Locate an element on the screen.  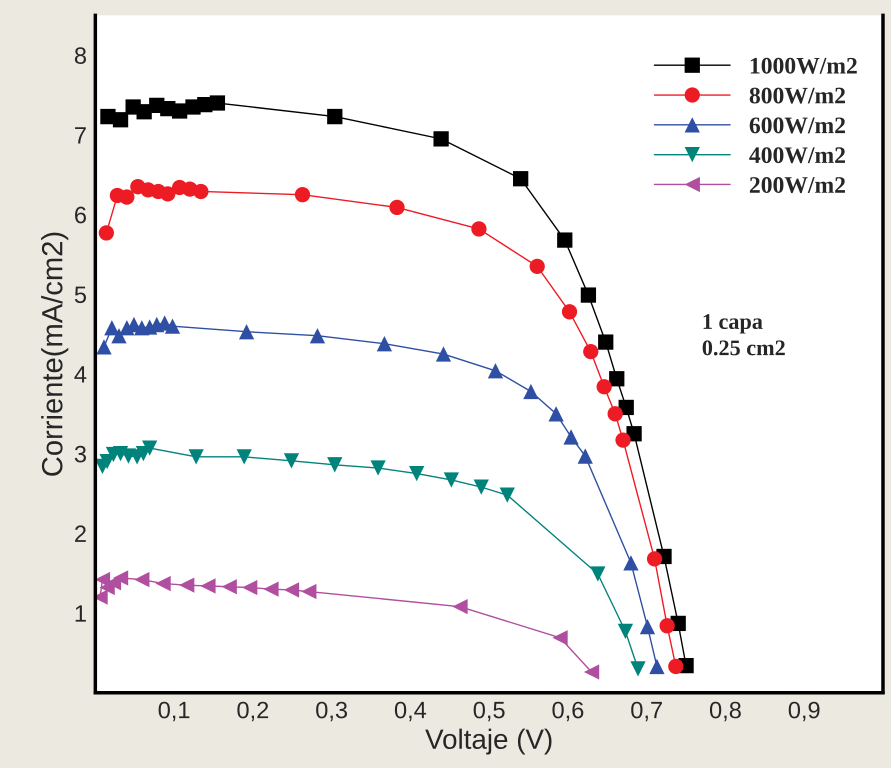
x-tick-label: 0,6 is located at coordinates (568, 712).